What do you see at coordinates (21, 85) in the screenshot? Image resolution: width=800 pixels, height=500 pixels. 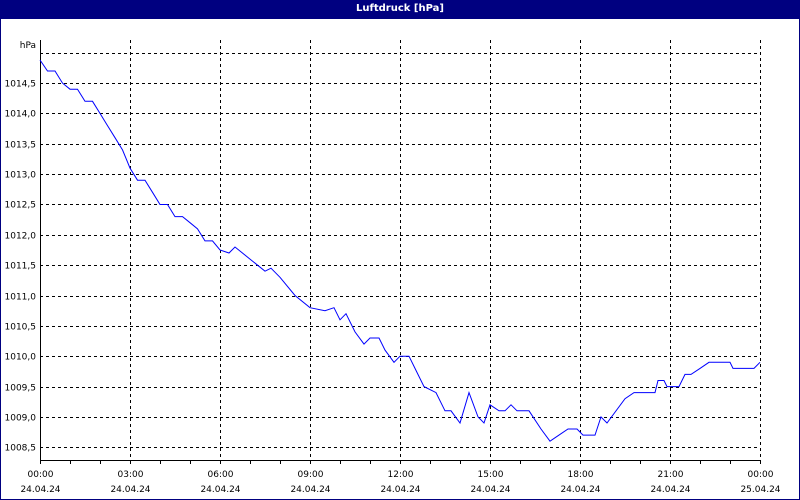 I see `y-tick-label: 1014,5` at bounding box center [21, 85].